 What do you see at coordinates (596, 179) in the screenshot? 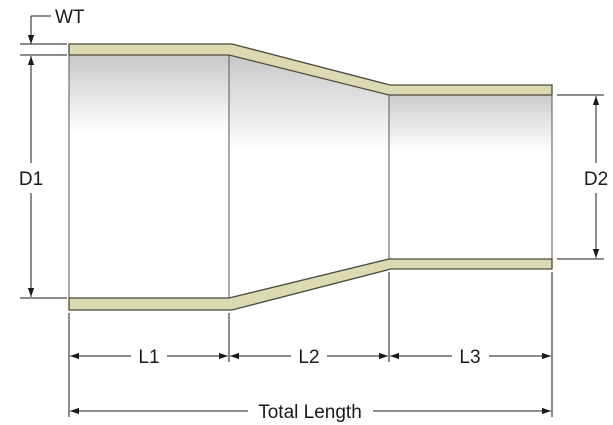
I see `d2-label: D2` at bounding box center [596, 179].